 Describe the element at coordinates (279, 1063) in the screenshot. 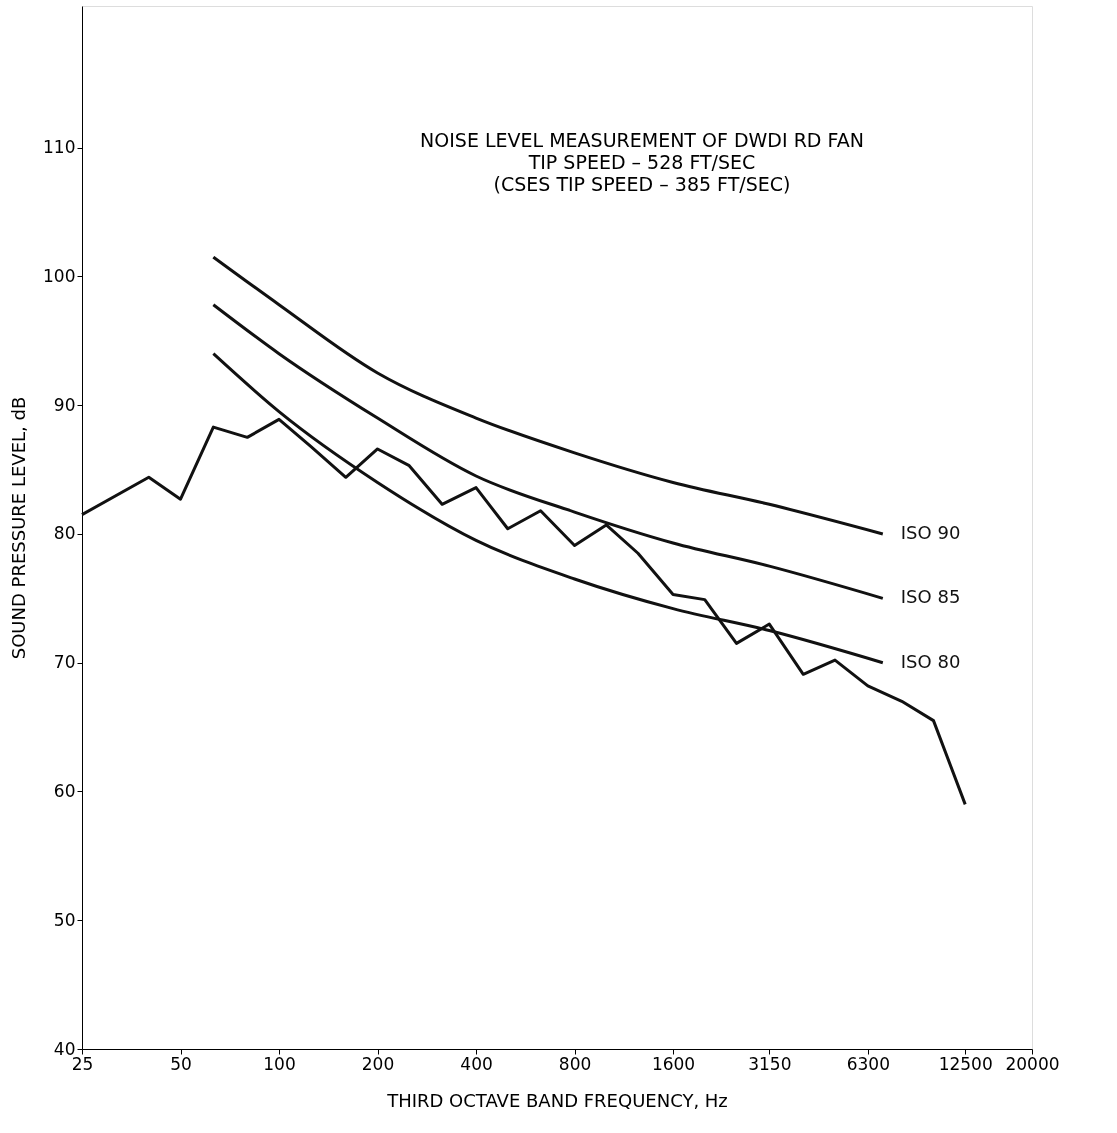

I see `x-tick-label: 100` at that location.